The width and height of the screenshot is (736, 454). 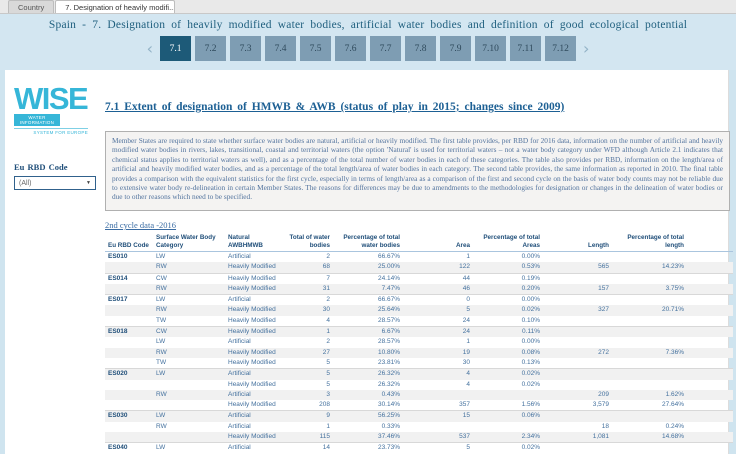 I want to click on column-header-spacer, so click(x=710, y=242).